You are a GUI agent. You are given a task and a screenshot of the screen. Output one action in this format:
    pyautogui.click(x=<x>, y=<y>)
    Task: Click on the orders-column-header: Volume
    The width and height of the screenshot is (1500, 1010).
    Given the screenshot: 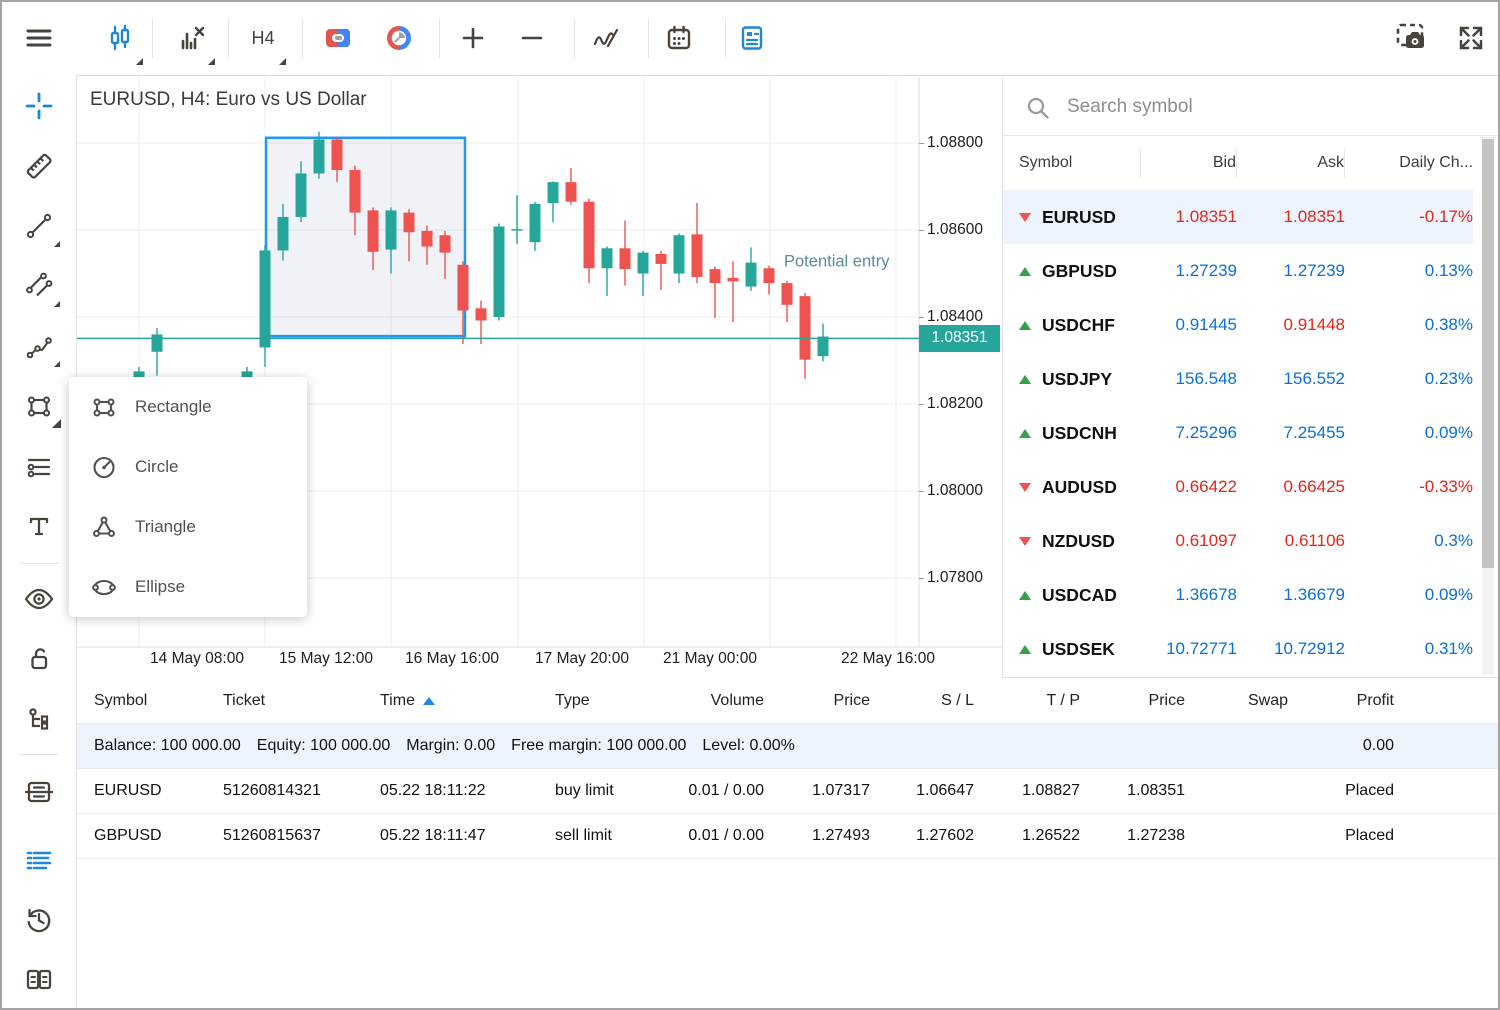 What is the action you would take?
    pyautogui.click(x=737, y=700)
    